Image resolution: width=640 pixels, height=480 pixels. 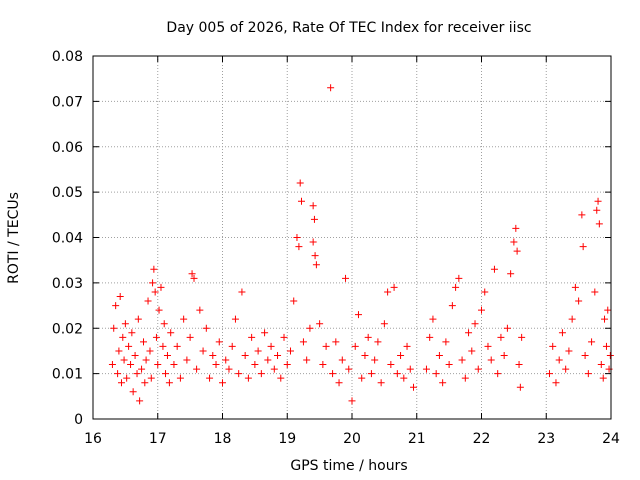 I want to click on x-tick-labels: 16 17 18 19 20 21 22 23 24, so click(x=352, y=439).